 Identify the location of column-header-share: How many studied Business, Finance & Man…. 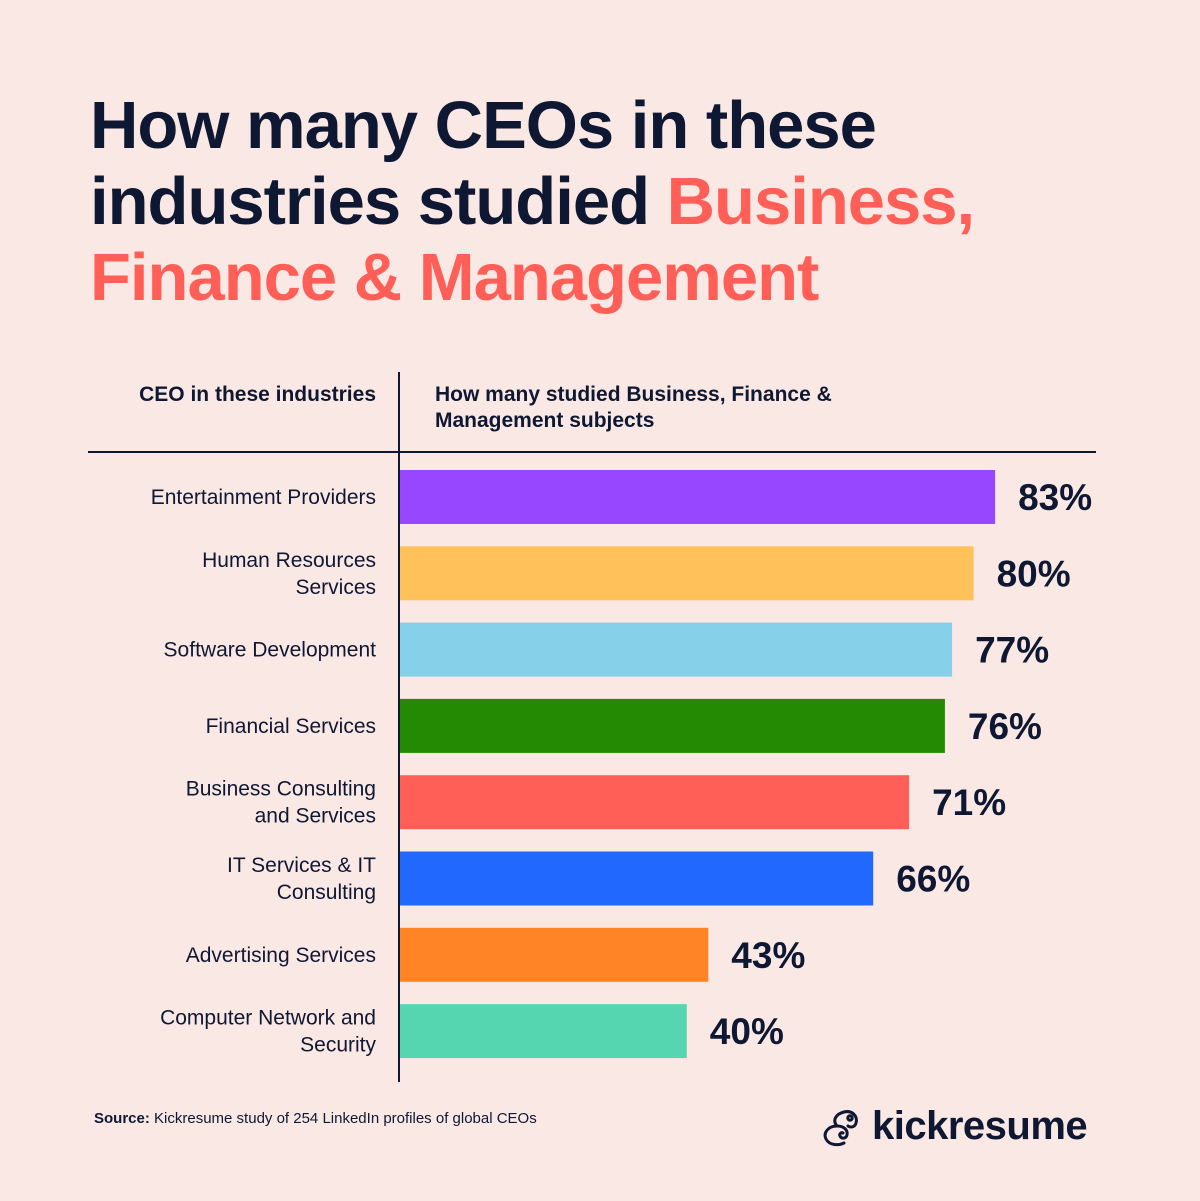
(633, 407).